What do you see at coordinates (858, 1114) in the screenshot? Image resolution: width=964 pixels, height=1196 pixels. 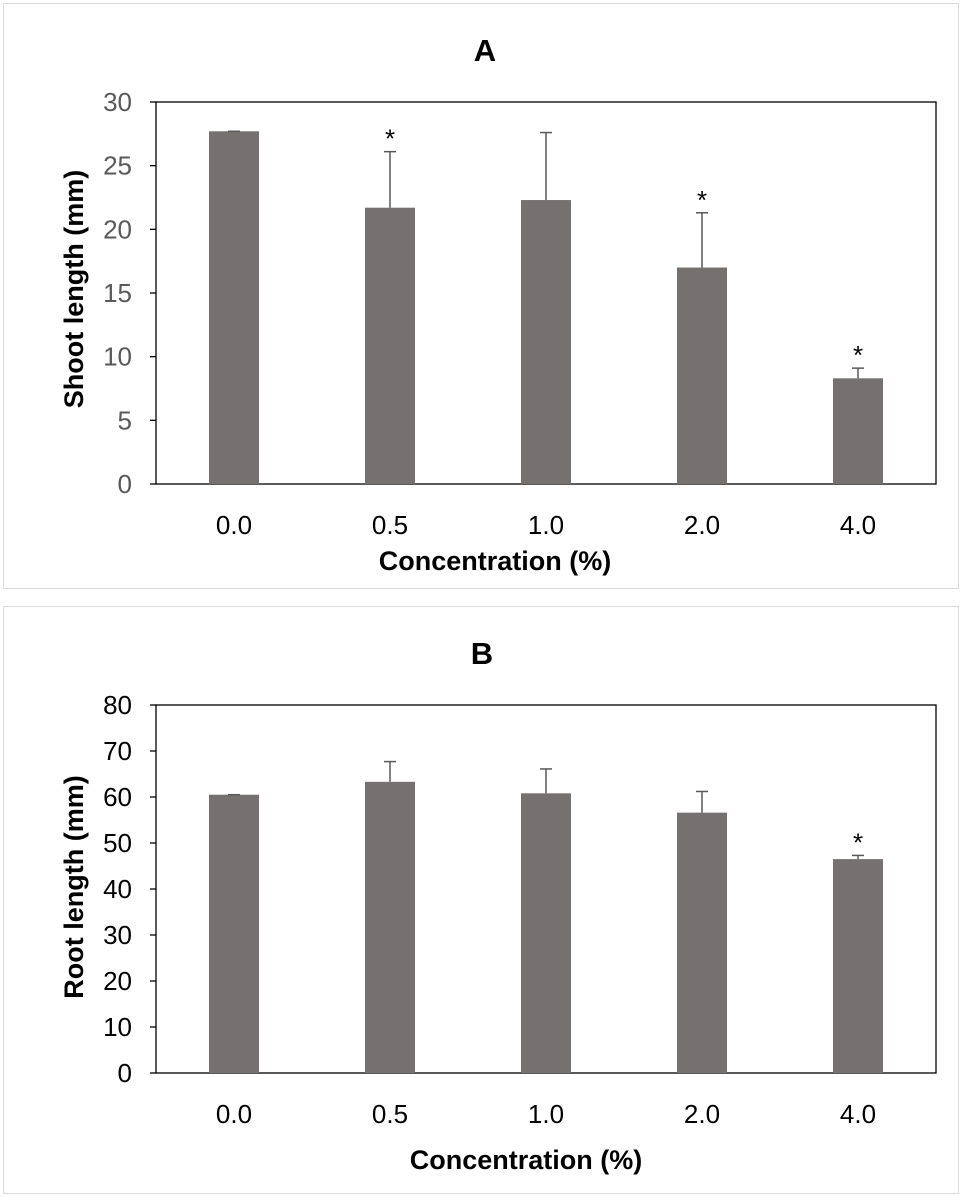 I see `chart-b-category-label: 4.0` at bounding box center [858, 1114].